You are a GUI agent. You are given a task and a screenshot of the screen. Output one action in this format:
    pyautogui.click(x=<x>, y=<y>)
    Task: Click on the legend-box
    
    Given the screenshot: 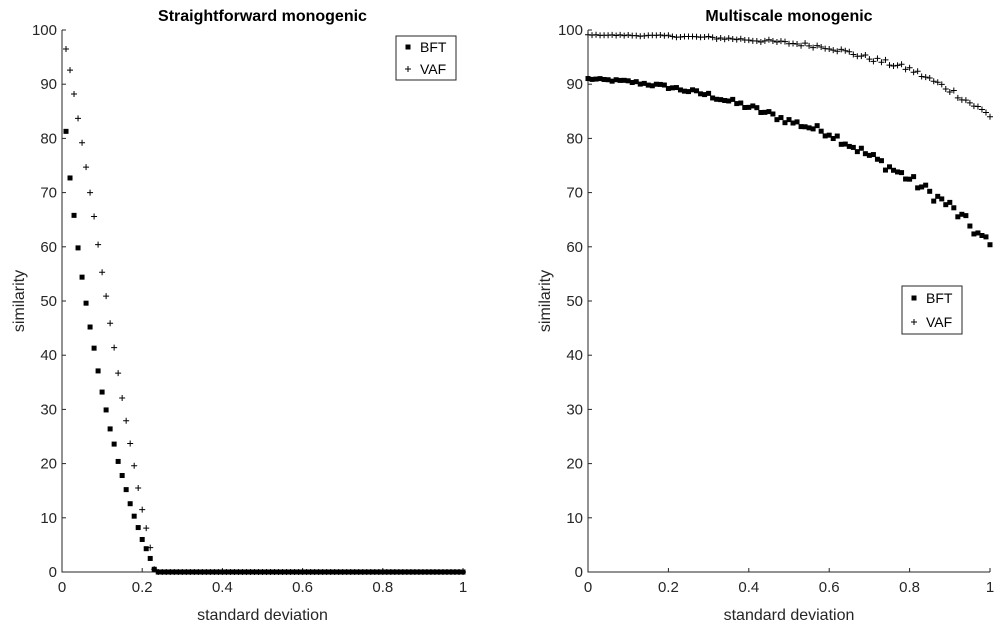 What is the action you would take?
    pyautogui.click(x=932, y=310)
    